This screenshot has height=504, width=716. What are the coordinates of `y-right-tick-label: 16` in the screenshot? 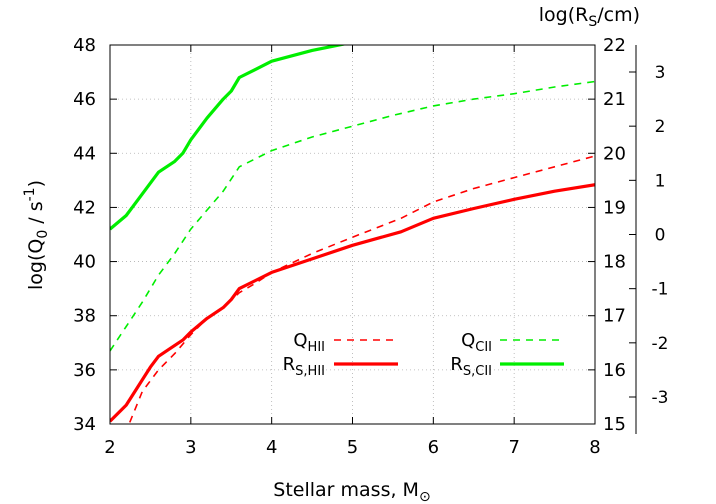 It's located at (614, 370).